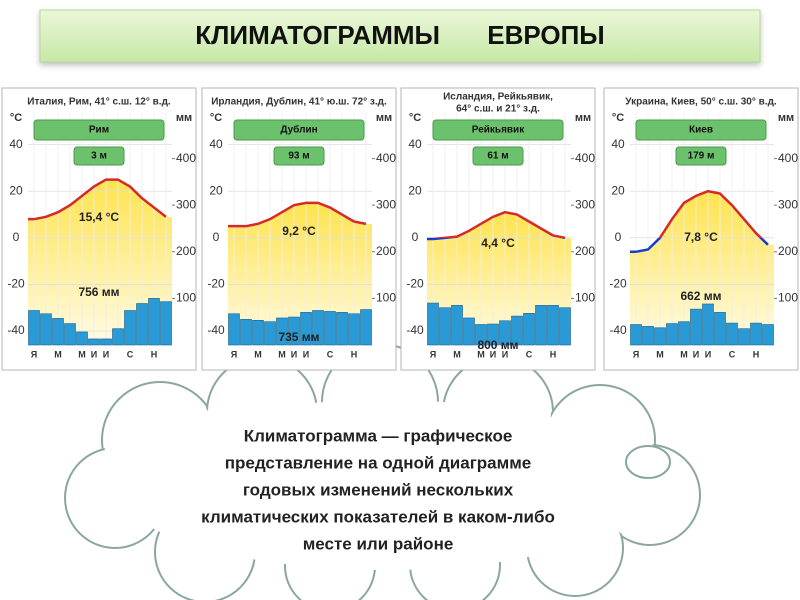 This screenshot has height=600, width=800. What do you see at coordinates (299, 231) in the screenshot?
I see `temperature-annotation: 9,2 °C` at bounding box center [299, 231].